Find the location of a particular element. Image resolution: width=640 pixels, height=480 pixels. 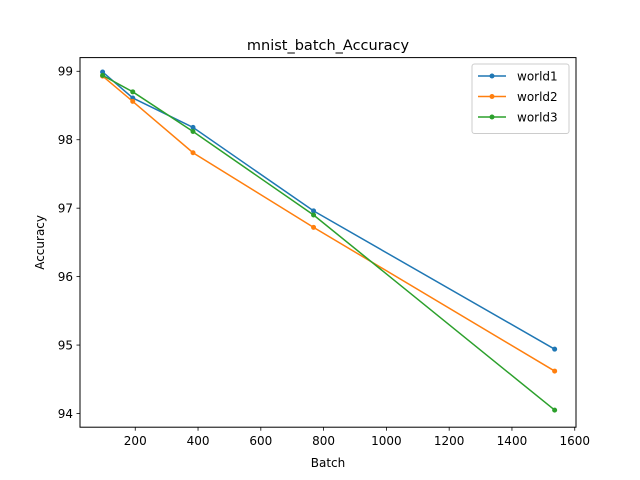

y-tick-label: 95 is located at coordinates (65, 345).